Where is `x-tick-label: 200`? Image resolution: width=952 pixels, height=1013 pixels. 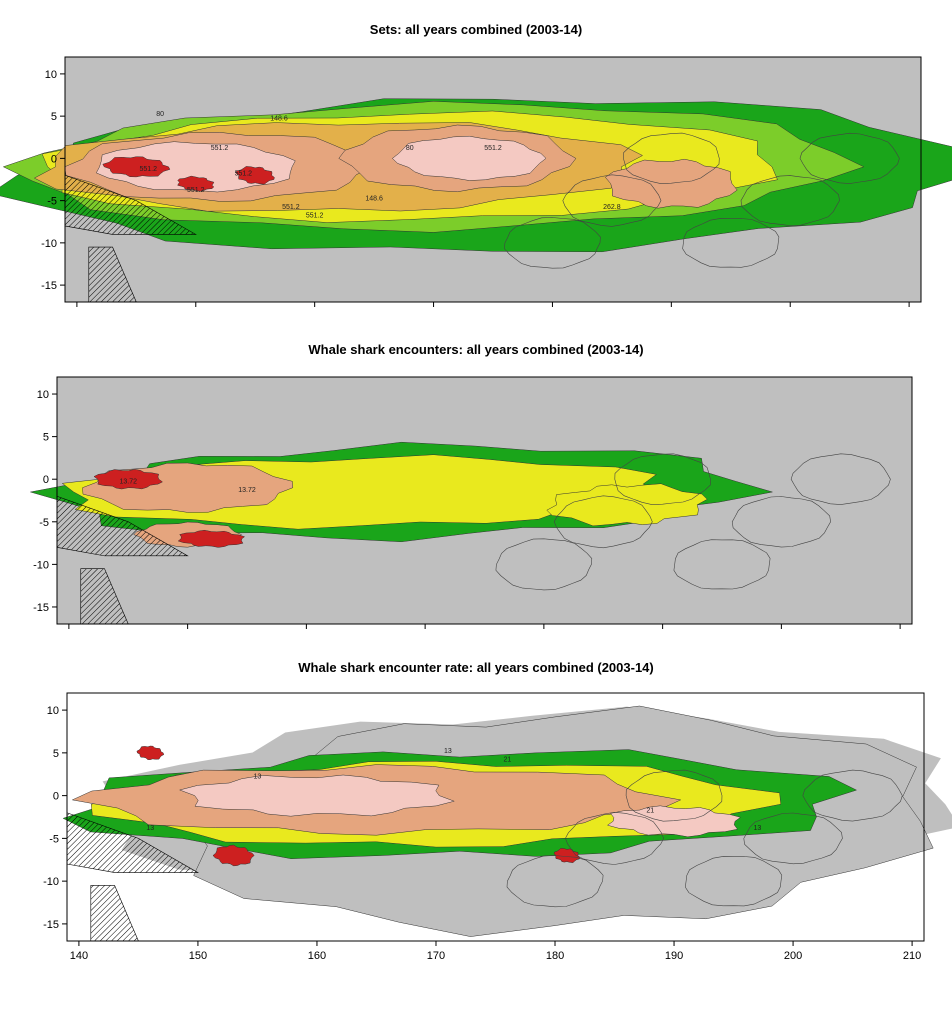
x-tick-label: 200 is located at coordinates (793, 956).